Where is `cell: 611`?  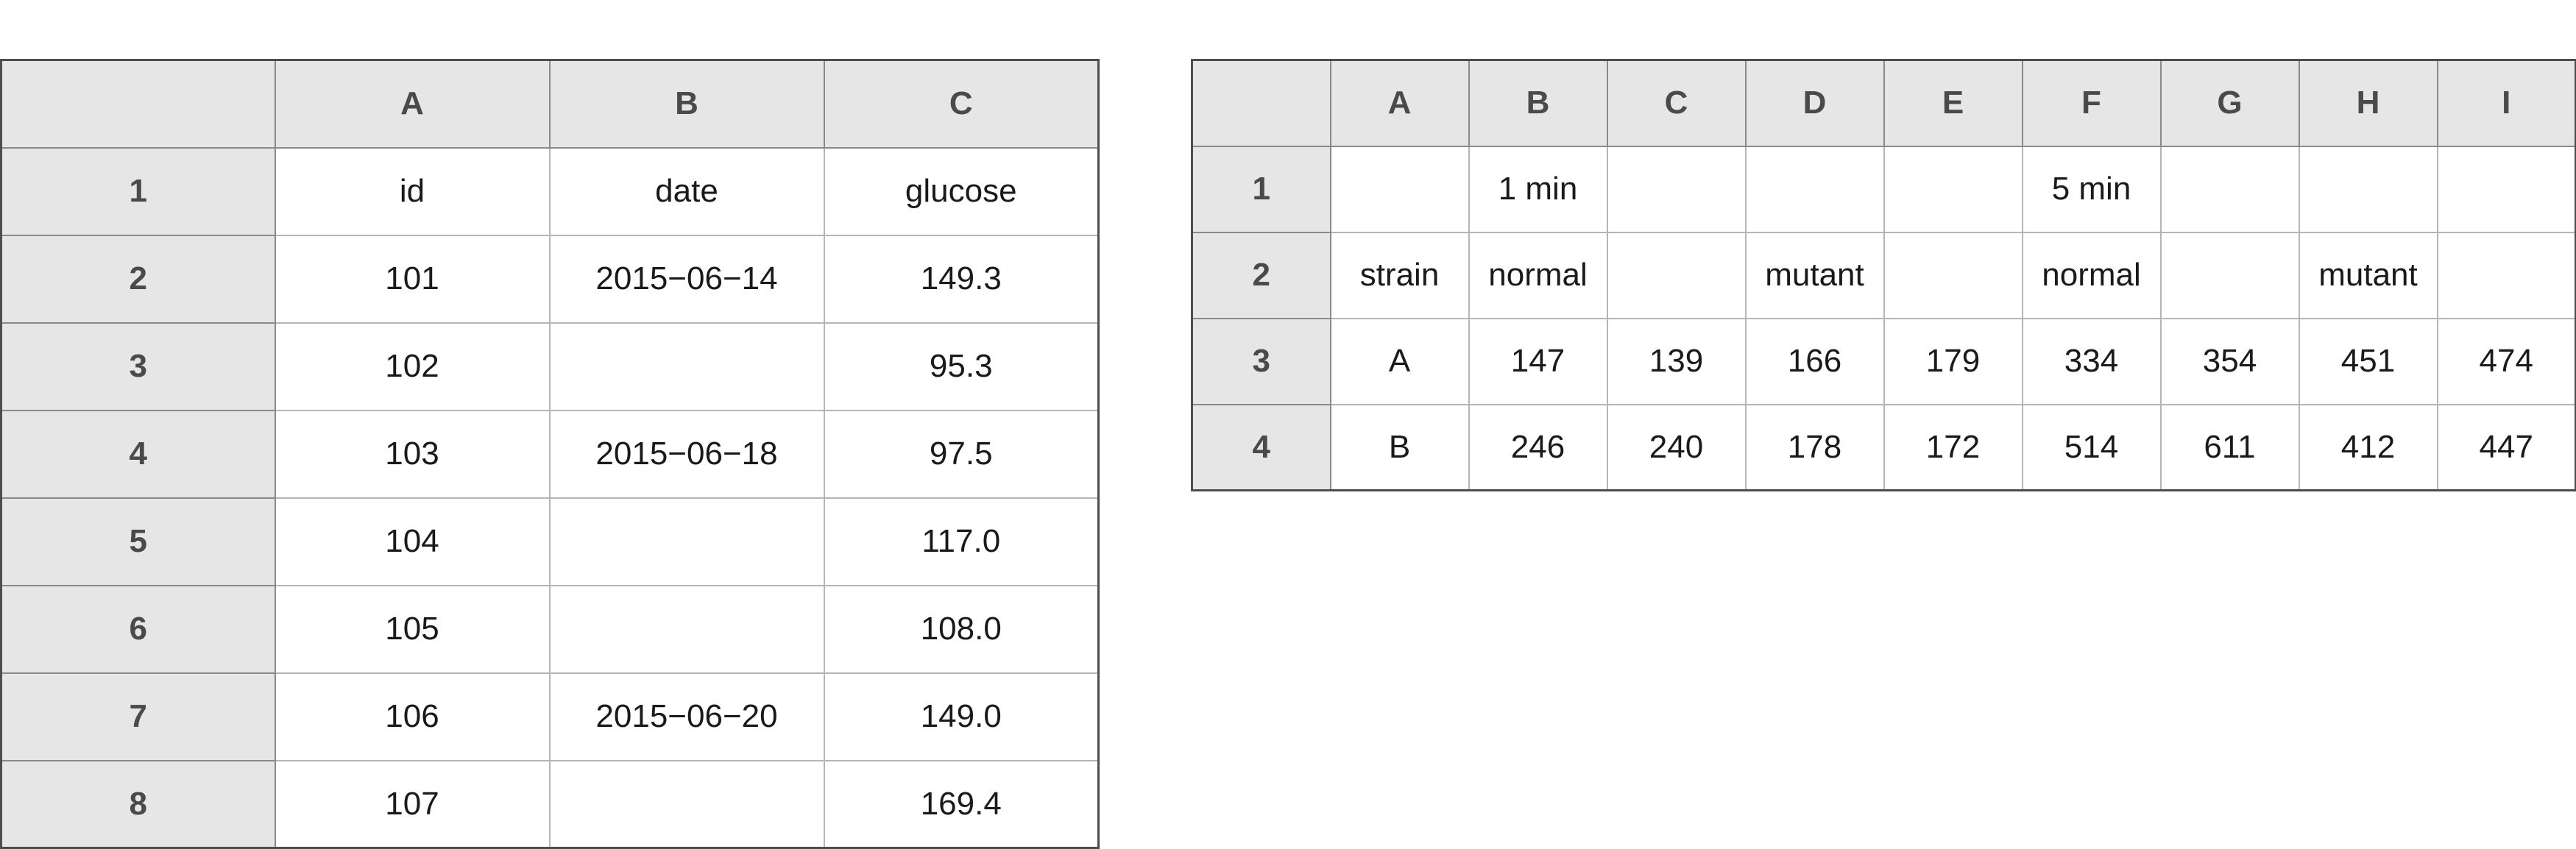
cell: 611 is located at coordinates (2229, 447).